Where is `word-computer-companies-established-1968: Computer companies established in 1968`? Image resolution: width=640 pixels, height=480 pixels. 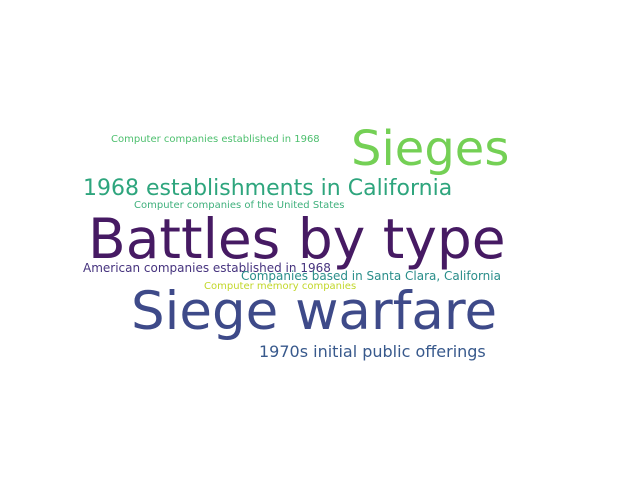
word-computer-companies-established-1968: Computer companies established in 1968 is located at coordinates (215, 139).